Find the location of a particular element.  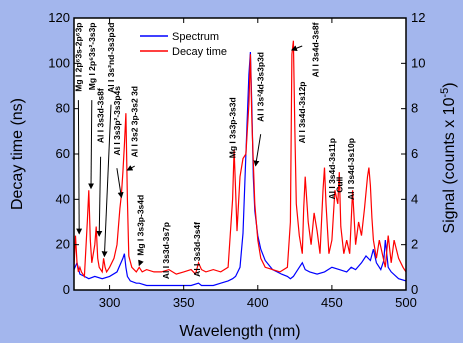

y2-tick-label: 12 is located at coordinates (418, 17).